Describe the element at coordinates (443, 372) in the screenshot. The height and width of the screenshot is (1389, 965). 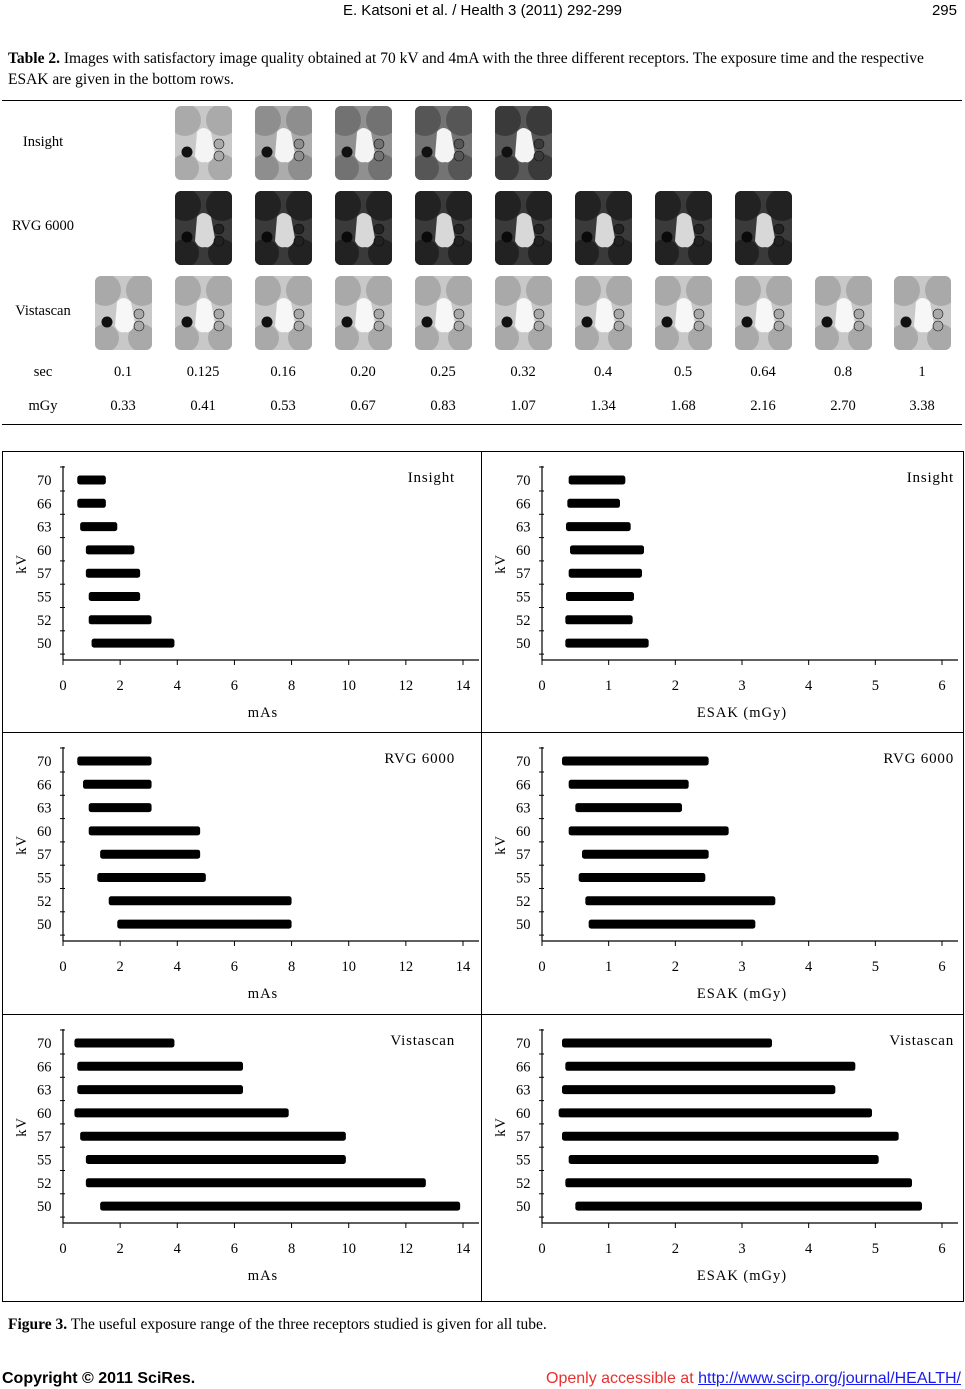
I see `sec-value: 0.25` at that location.